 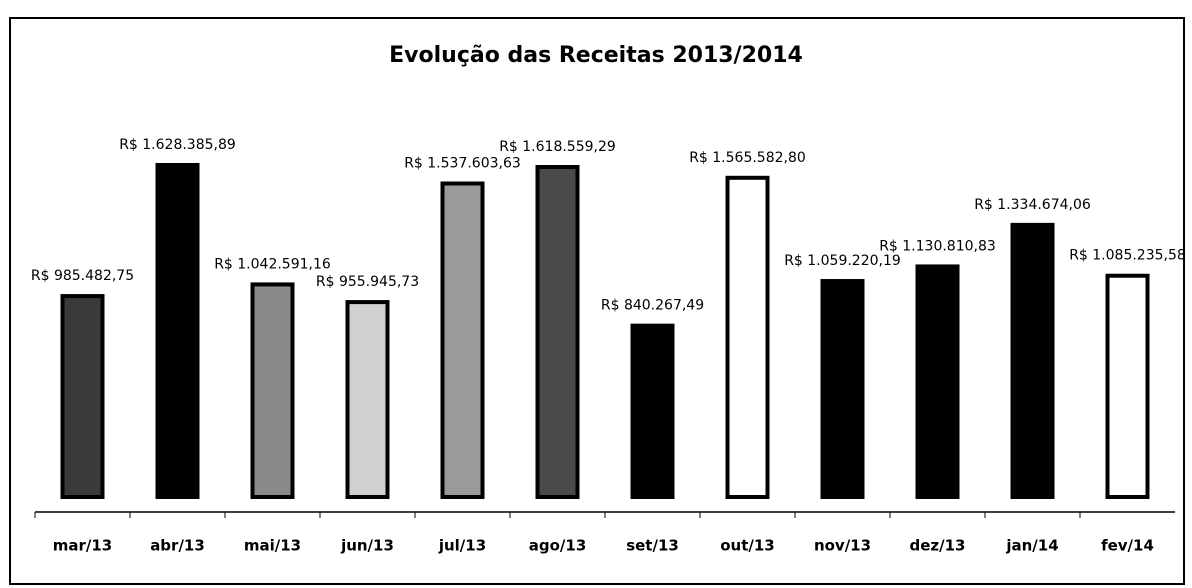 What do you see at coordinates (1031, 546) in the screenshot?
I see `x-tick-label: jan/14` at bounding box center [1031, 546].